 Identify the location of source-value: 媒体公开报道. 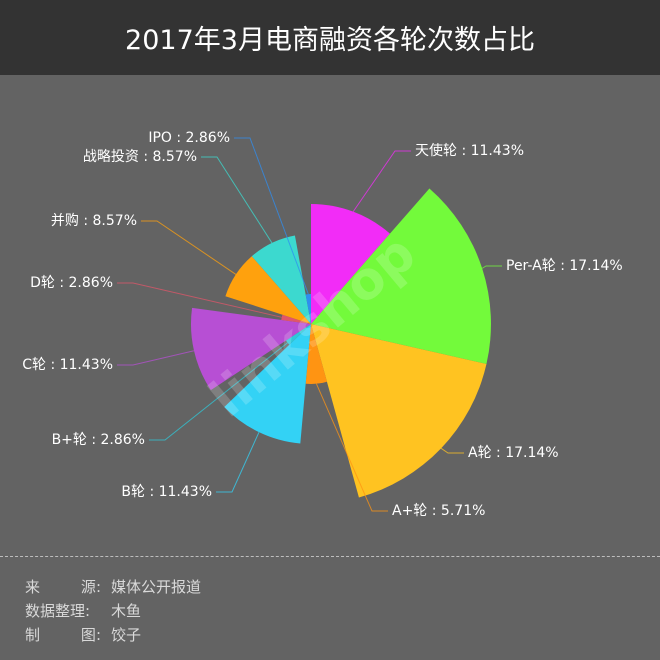
(156, 587).